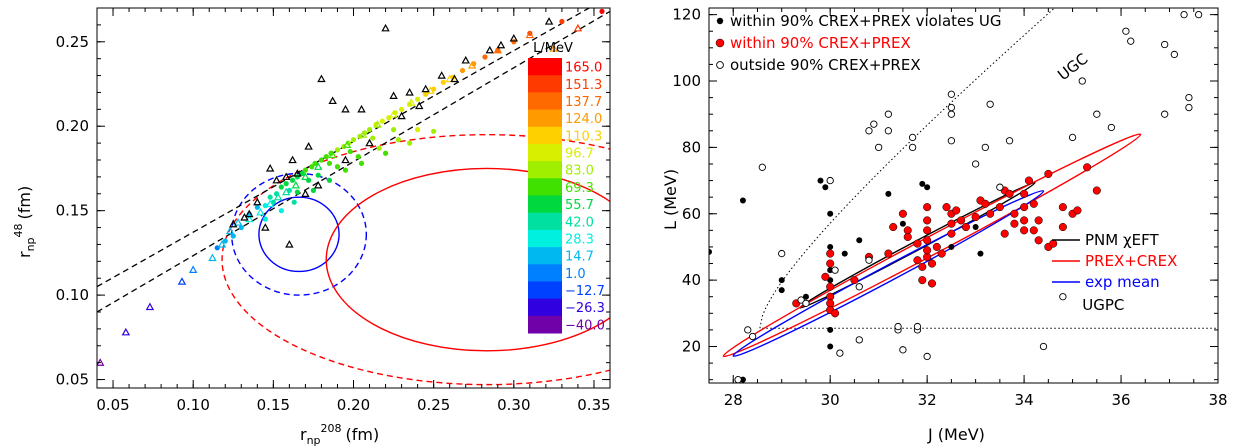  I want to click on colorbar-label: 69.3, so click(579, 188).